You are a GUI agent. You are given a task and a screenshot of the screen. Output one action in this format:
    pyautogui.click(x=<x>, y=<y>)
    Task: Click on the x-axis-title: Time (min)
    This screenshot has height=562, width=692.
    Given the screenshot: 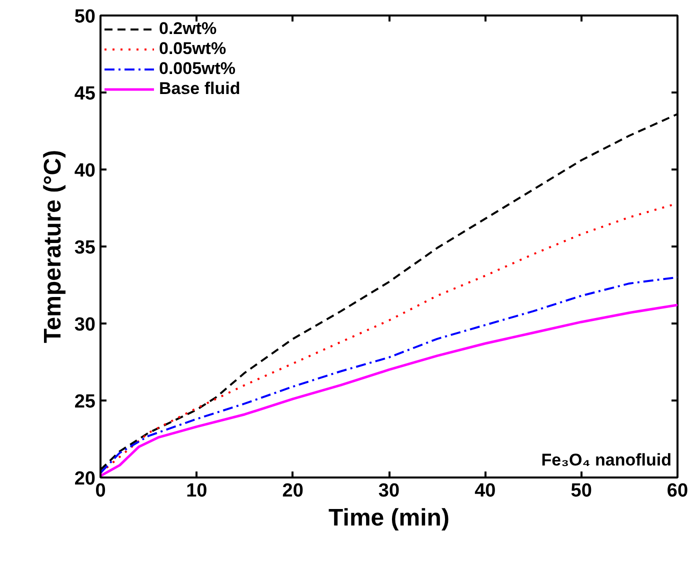 What is the action you would take?
    pyautogui.click(x=389, y=518)
    